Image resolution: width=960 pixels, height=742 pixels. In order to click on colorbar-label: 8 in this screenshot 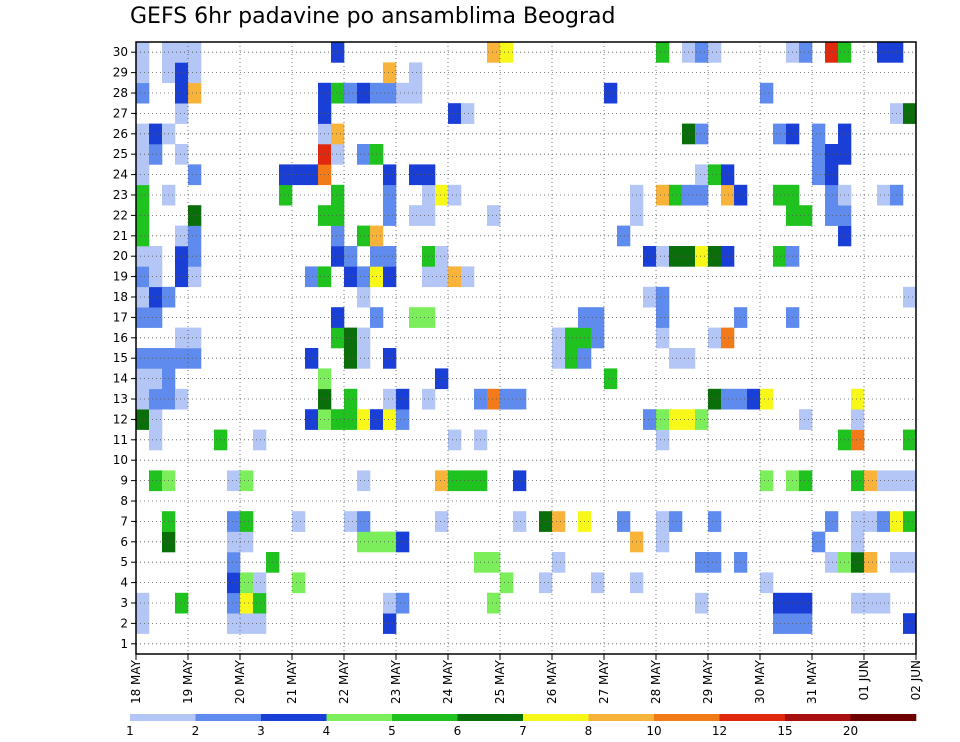, I will do `click(589, 731)`.